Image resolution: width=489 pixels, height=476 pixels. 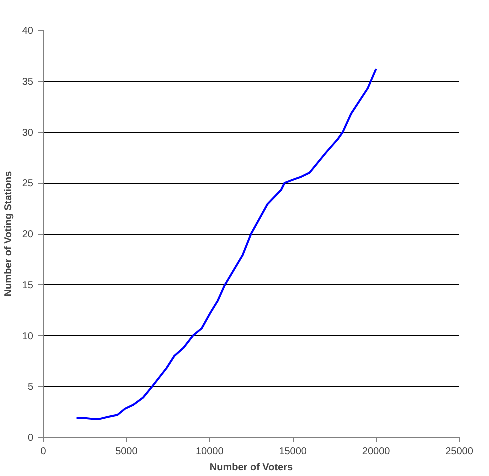 What do you see at coordinates (8, 233) in the screenshot?
I see `y-axis-title: Number of Voting Stations` at bounding box center [8, 233].